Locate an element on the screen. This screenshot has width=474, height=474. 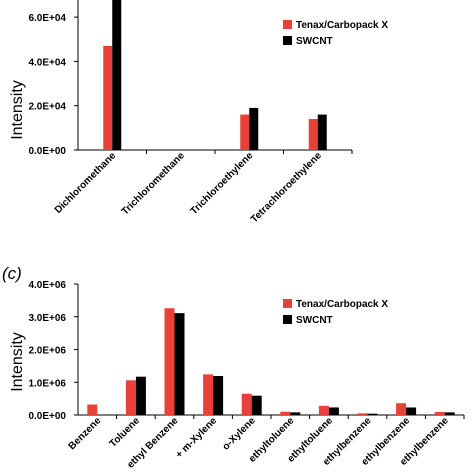
y-tick-label: 4.0E+06 is located at coordinates (47, 285).